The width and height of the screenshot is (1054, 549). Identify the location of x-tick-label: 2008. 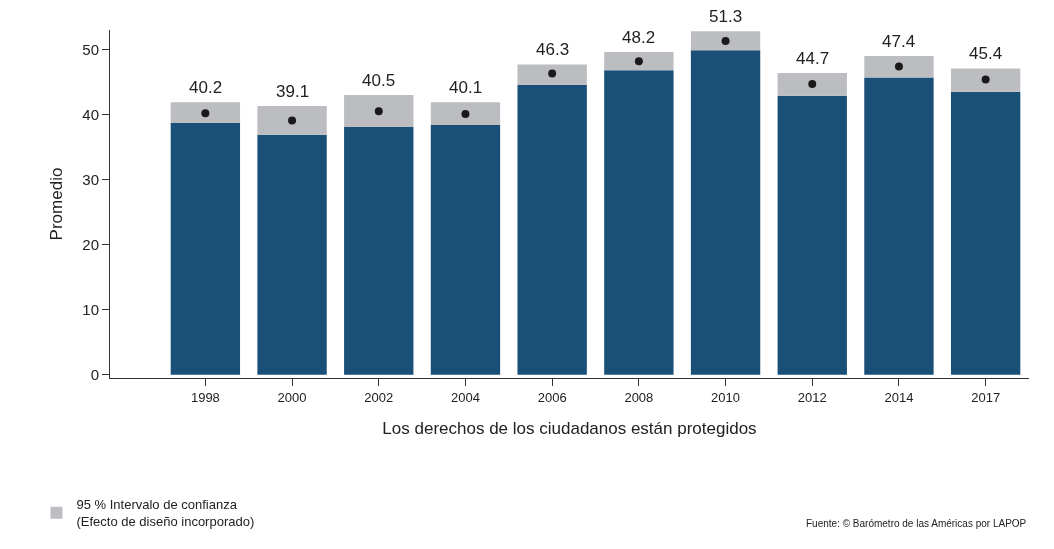
(639, 397).